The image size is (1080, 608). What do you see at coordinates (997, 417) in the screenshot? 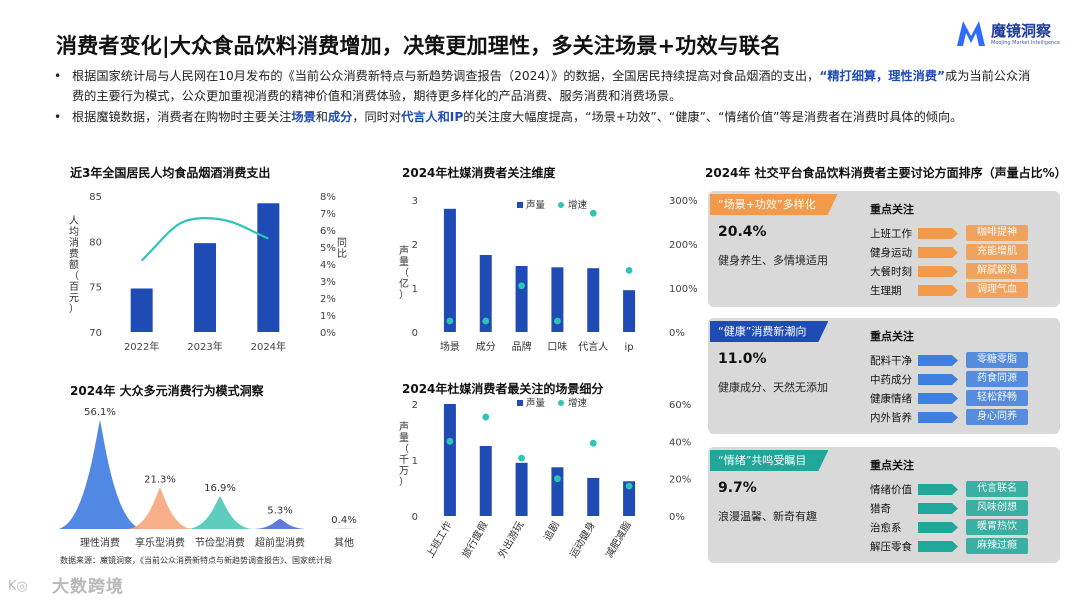
I see `social-card-row-tag: 身心同养` at bounding box center [997, 417].